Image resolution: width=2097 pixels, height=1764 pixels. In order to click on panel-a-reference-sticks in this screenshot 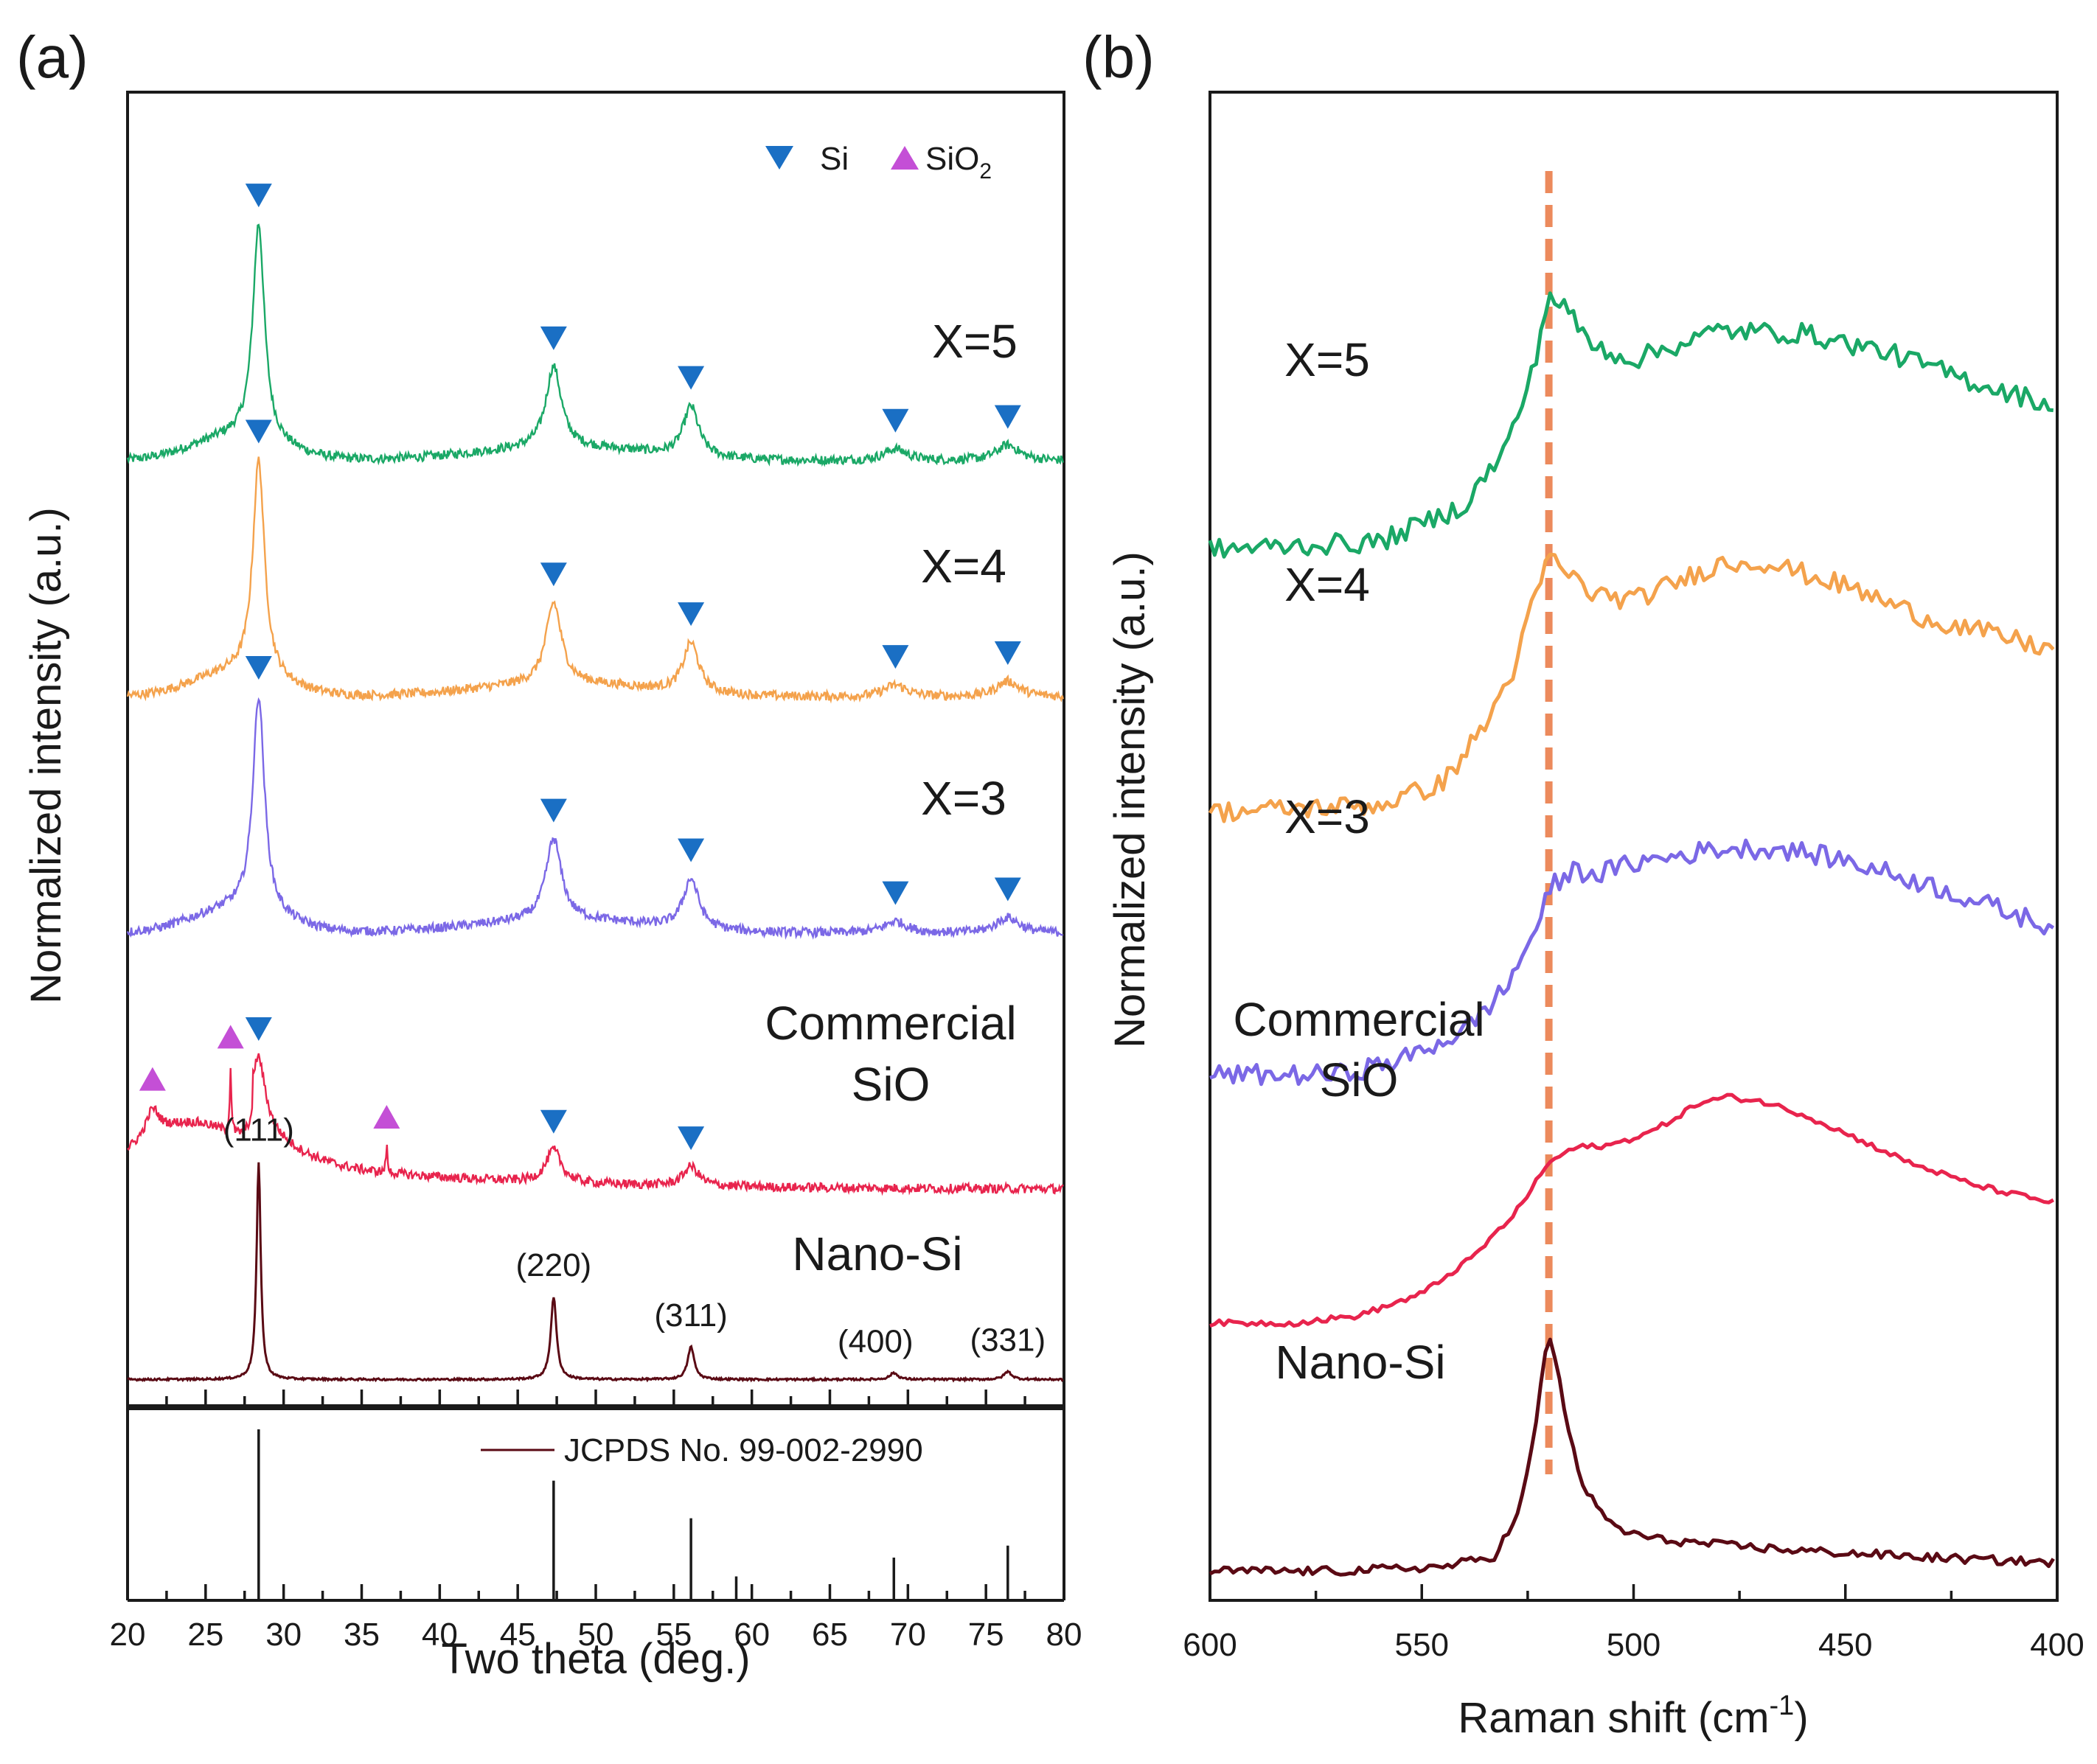, I will do `click(633, 1514)`.